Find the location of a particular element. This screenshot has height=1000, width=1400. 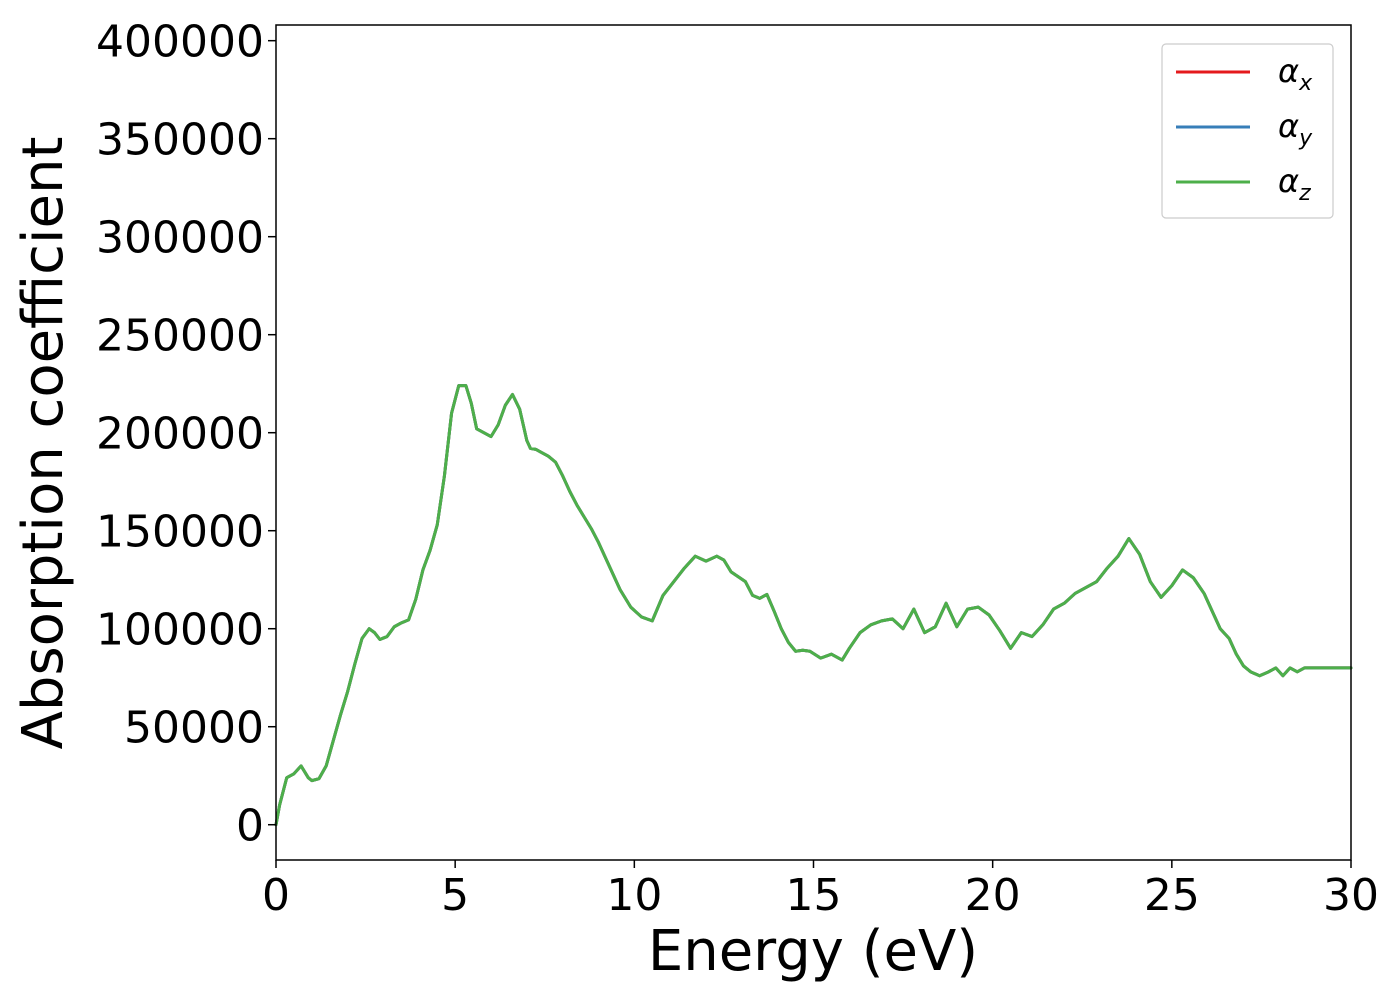

x-tick-label: 20 is located at coordinates (993, 895).